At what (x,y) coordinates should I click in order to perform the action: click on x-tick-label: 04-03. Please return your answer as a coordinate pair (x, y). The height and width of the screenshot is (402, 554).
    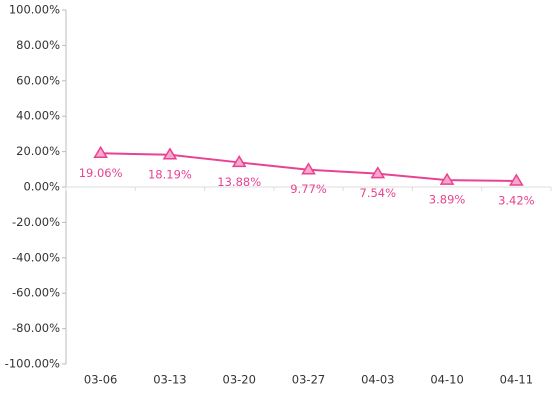
    Looking at the image, I should click on (377, 380).